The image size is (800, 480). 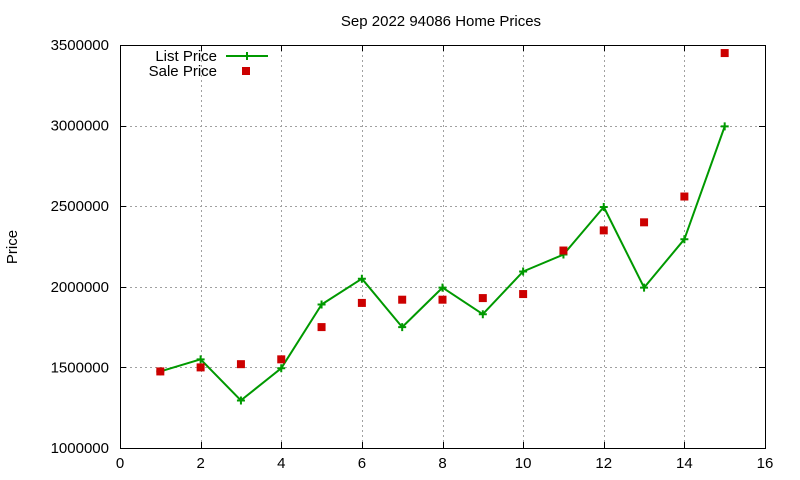 I want to click on legend-marker-sale-price, so click(x=246, y=71).